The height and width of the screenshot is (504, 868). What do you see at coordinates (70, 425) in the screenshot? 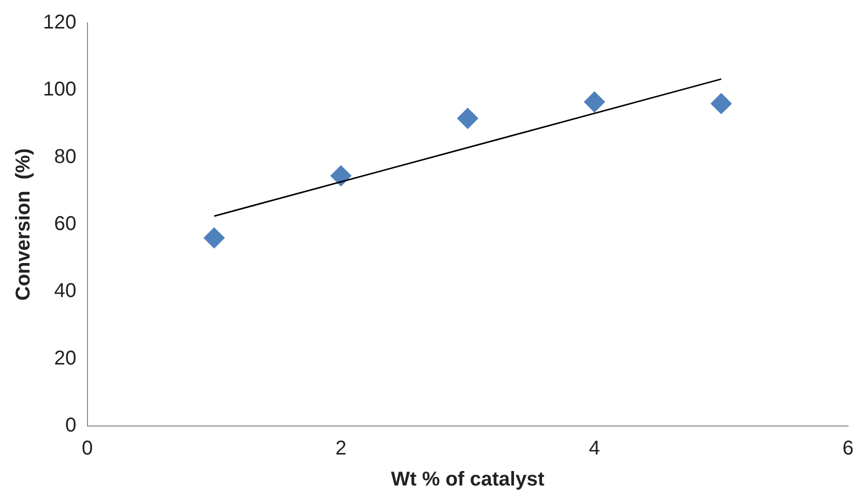
I see `y-tick-label: 0` at bounding box center [70, 425].